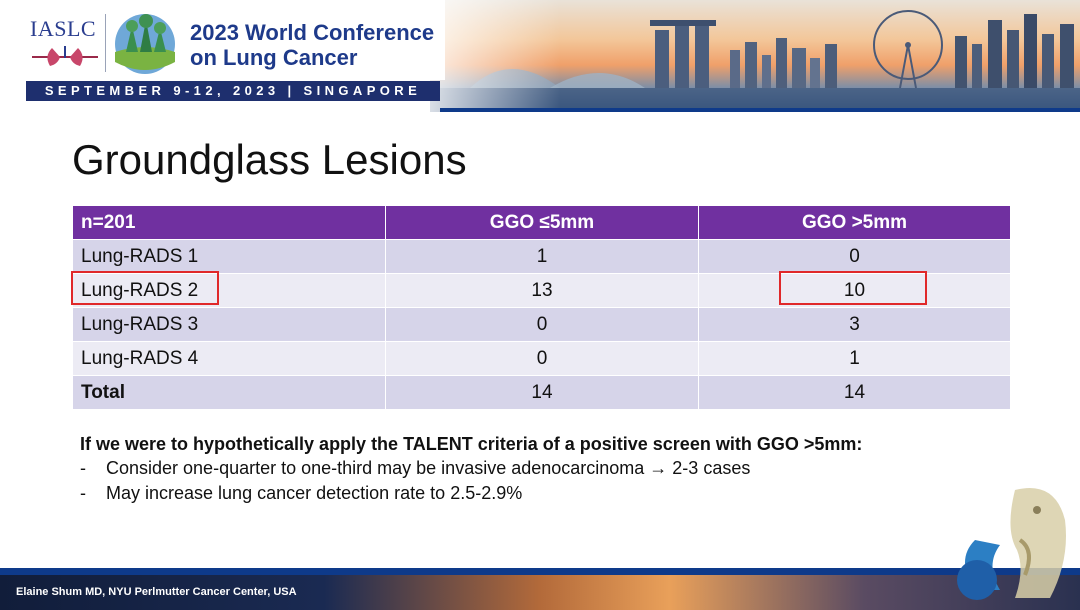 The image size is (1080, 610). Describe the element at coordinates (229, 324) in the screenshot. I see `row-label: Lung-RADS 3` at that location.